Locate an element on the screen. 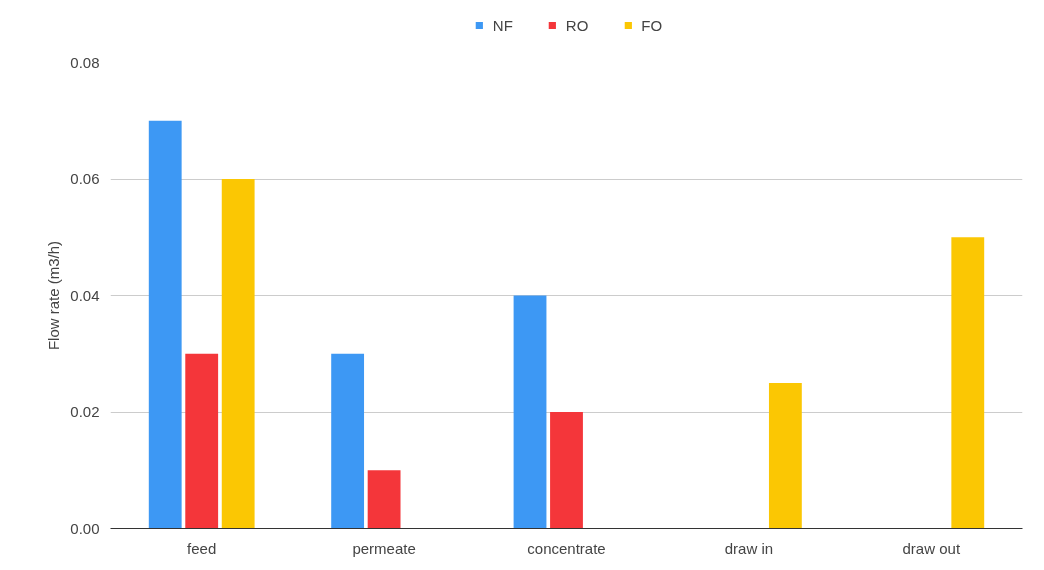  y-tick-label: 0.02 is located at coordinates (85, 411).